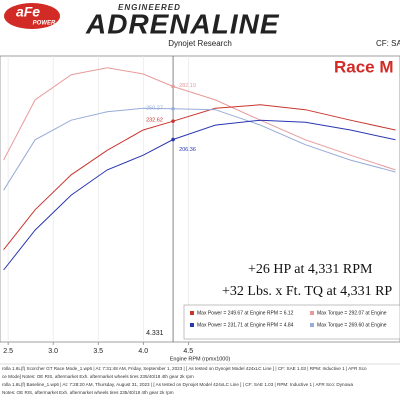 The height and width of the screenshot is (400, 400). Describe the element at coordinates (245, 313) in the screenshot. I see `legend-entry: Max Power = 249.67 at Engine RPM = 6.12` at that location.